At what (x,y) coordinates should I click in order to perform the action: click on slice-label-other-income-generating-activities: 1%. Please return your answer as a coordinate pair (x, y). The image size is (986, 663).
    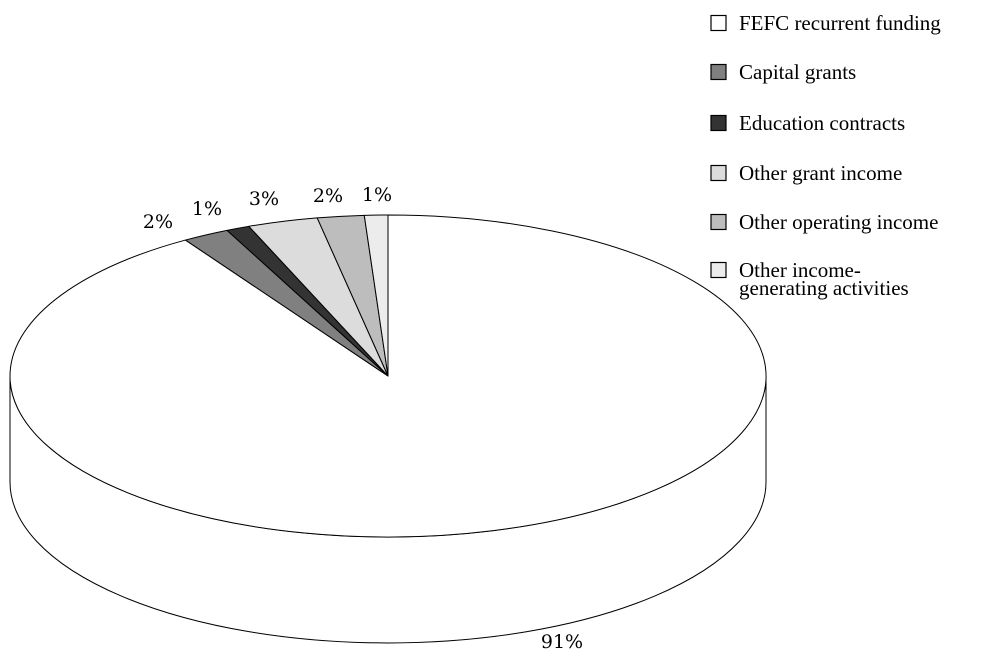
    Looking at the image, I should click on (377, 195).